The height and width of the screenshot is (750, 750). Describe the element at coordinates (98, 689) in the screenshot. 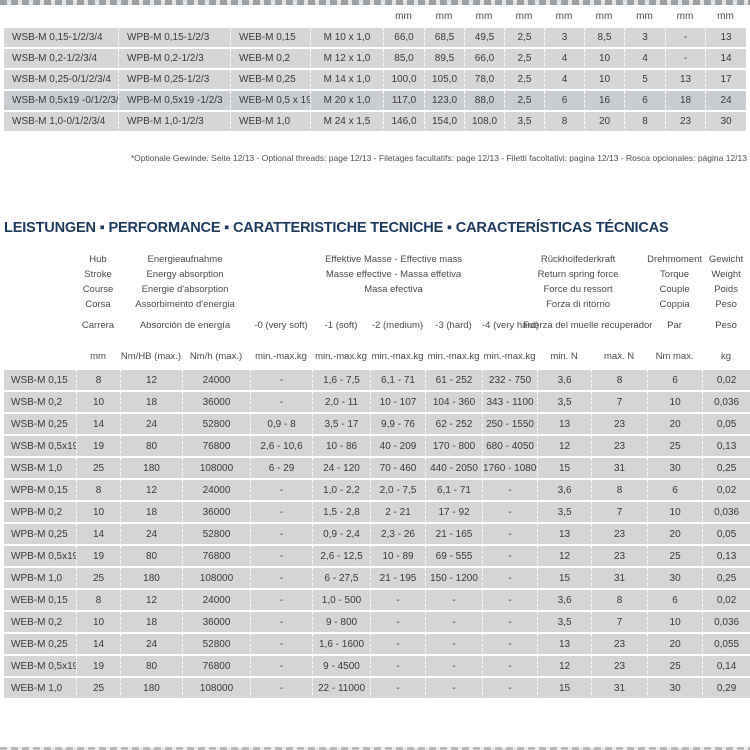

I see `table-cell: 25` at that location.